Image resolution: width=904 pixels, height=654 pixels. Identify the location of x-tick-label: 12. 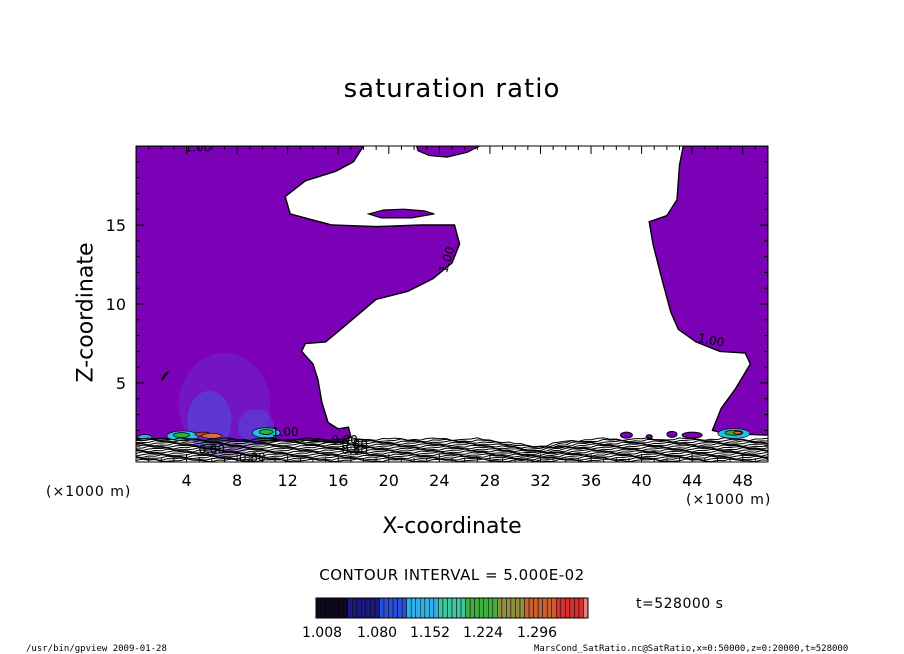
(288, 480).